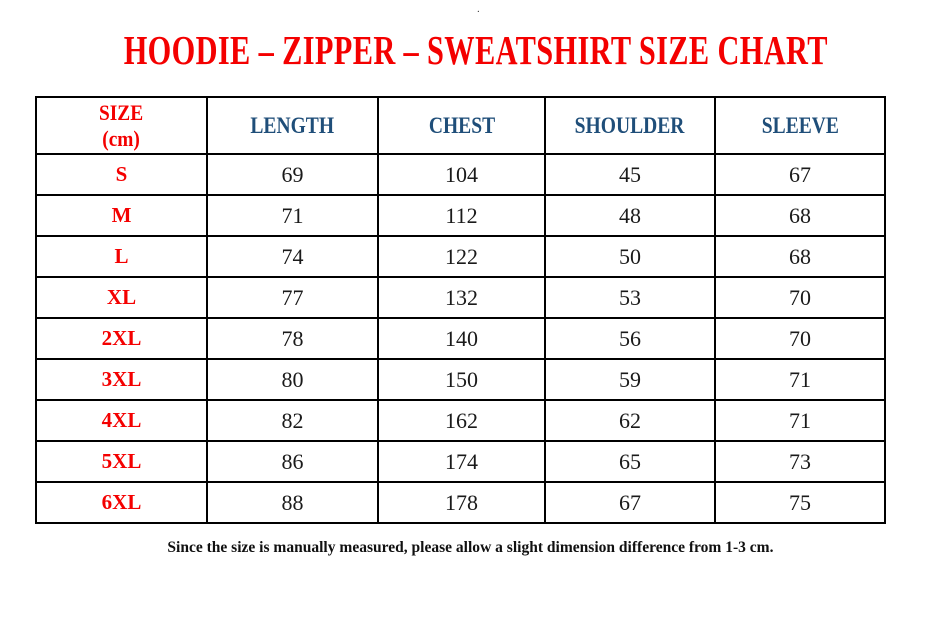  What do you see at coordinates (630, 502) in the screenshot?
I see `shoulder-cell: 67` at bounding box center [630, 502].